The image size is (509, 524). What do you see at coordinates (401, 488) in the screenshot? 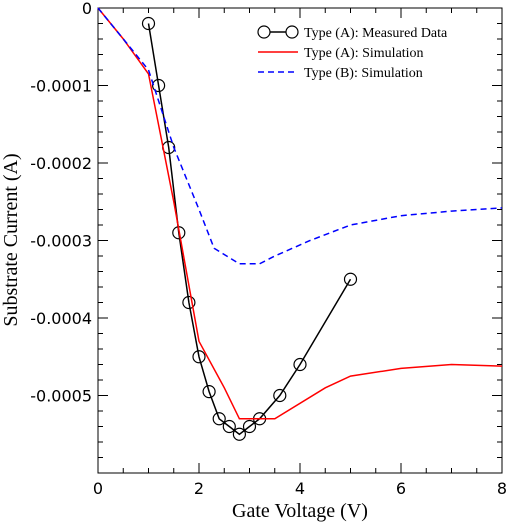
I see `x-tick-label: 6` at bounding box center [401, 488].